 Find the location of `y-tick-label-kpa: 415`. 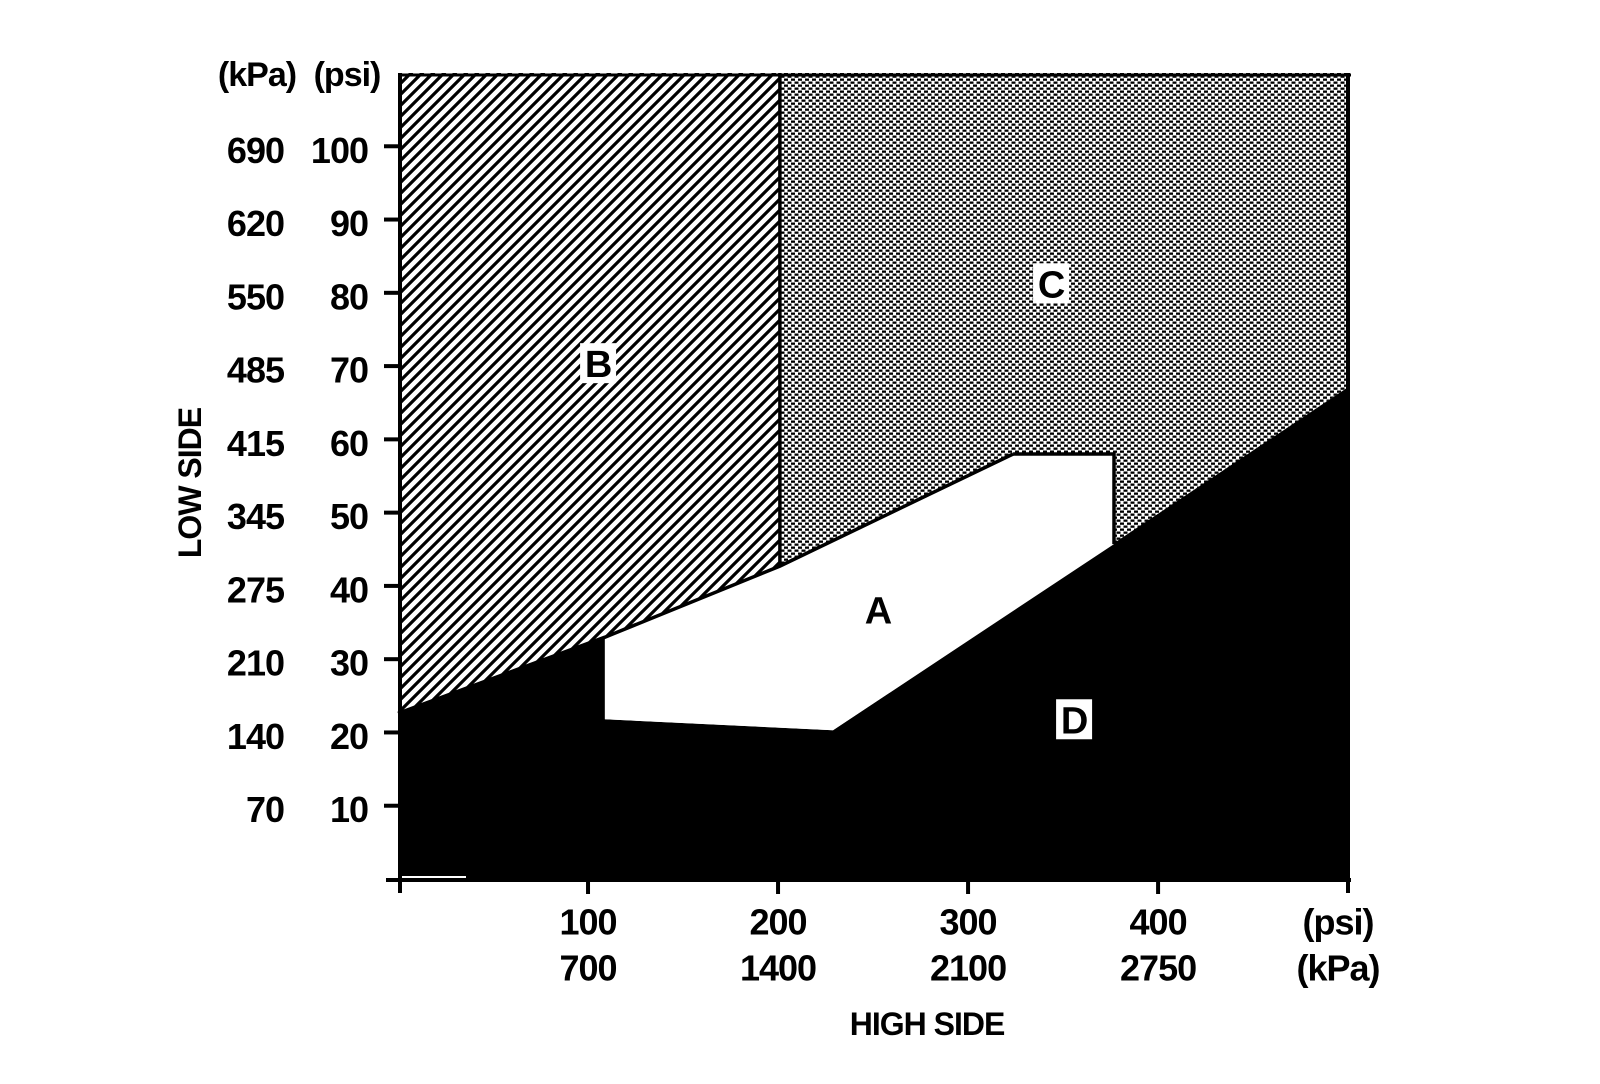

y-tick-label-kpa: 415 is located at coordinates (256, 443).